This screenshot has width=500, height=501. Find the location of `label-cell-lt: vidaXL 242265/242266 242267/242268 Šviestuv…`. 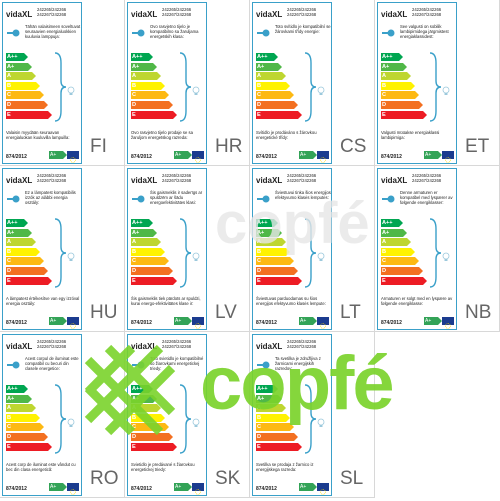

label-cell-lt: vidaXL 242265/242266 242267/242268 Šviestuv… is located at coordinates (312, 249).